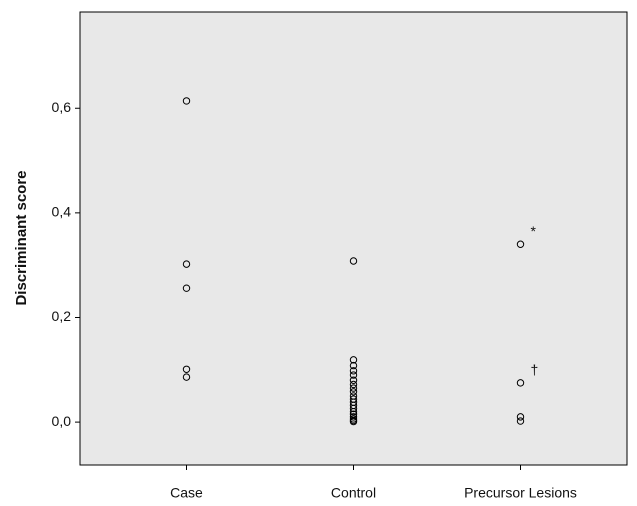 The image size is (637, 506). I want to click on annotation: †, so click(535, 370).